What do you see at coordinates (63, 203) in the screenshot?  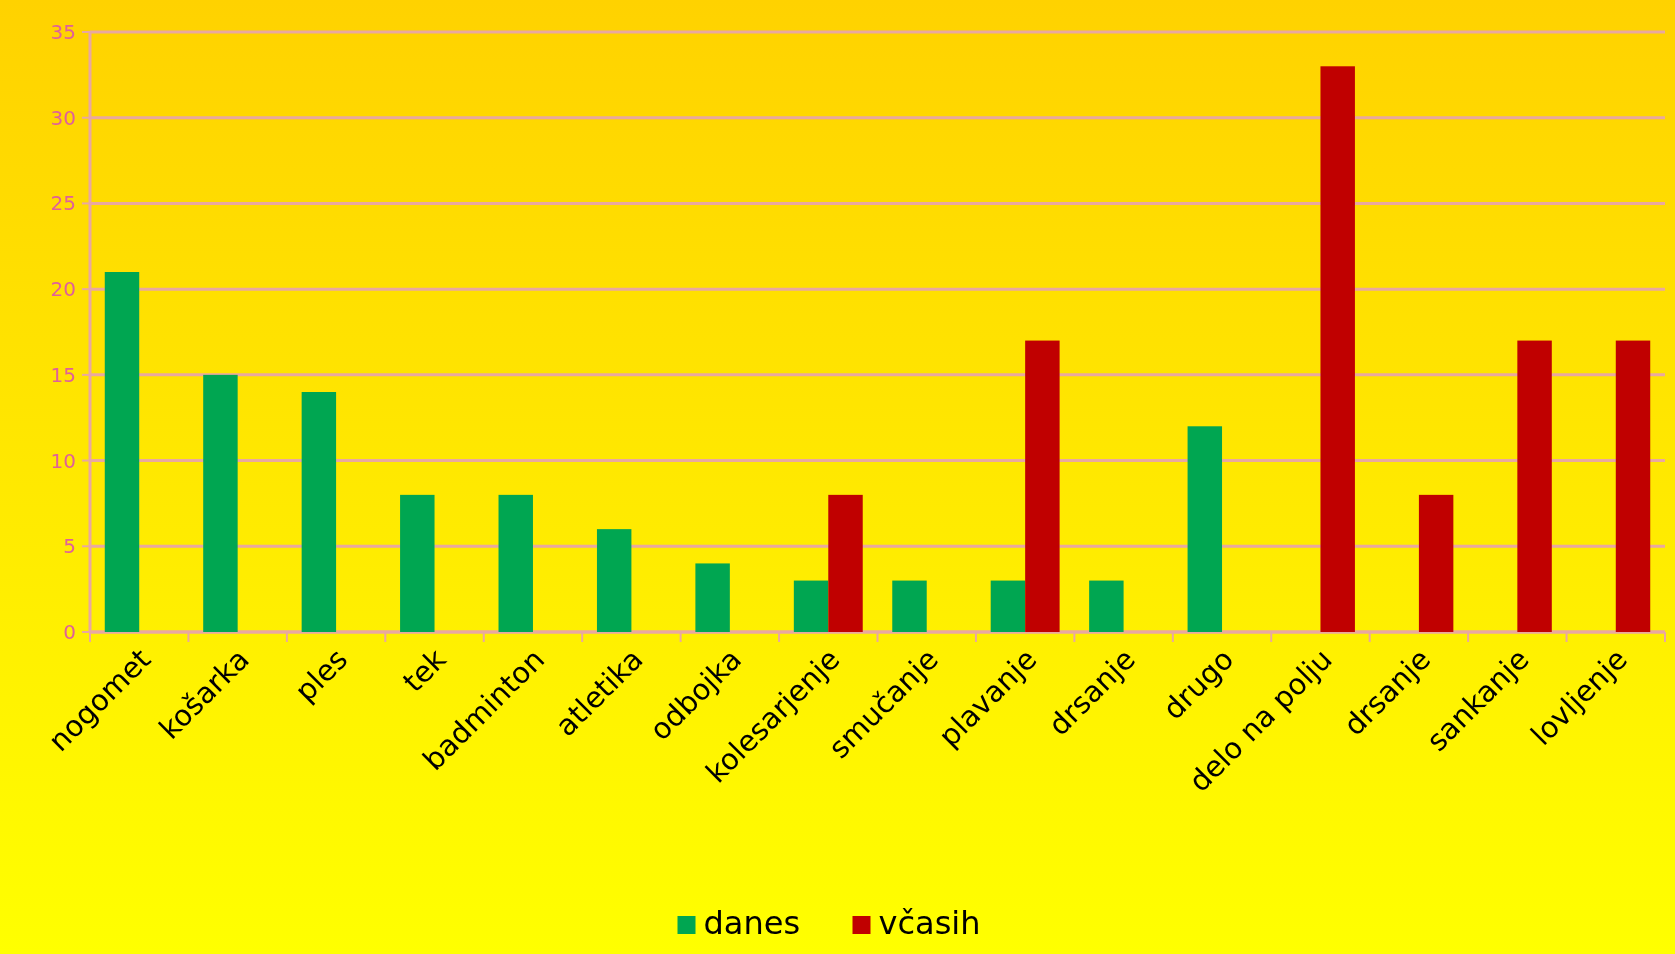 I see `y-tick-label: 25` at bounding box center [63, 203].